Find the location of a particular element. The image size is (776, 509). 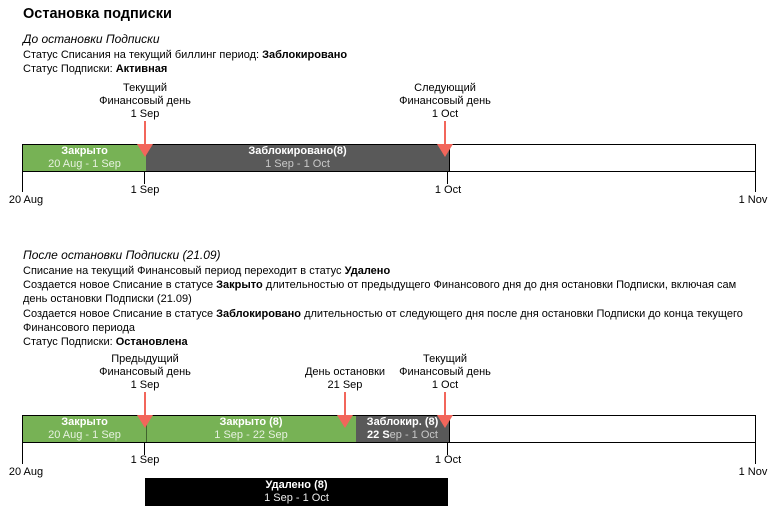

axis-label-1oct: 1 Oct is located at coordinates (448, 190).